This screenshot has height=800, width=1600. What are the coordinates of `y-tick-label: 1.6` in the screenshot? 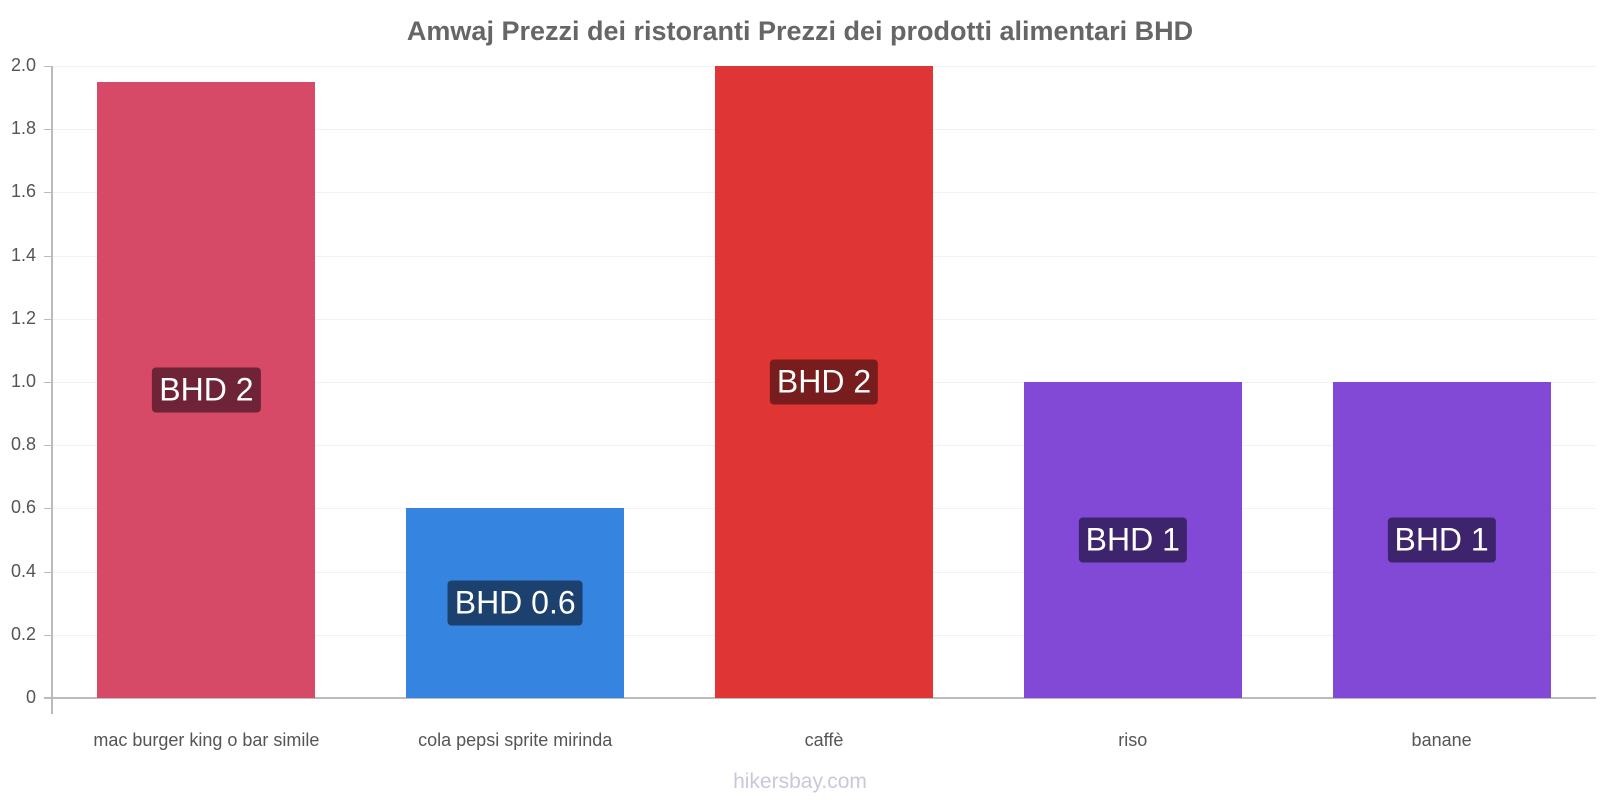 It's located at (23, 191).